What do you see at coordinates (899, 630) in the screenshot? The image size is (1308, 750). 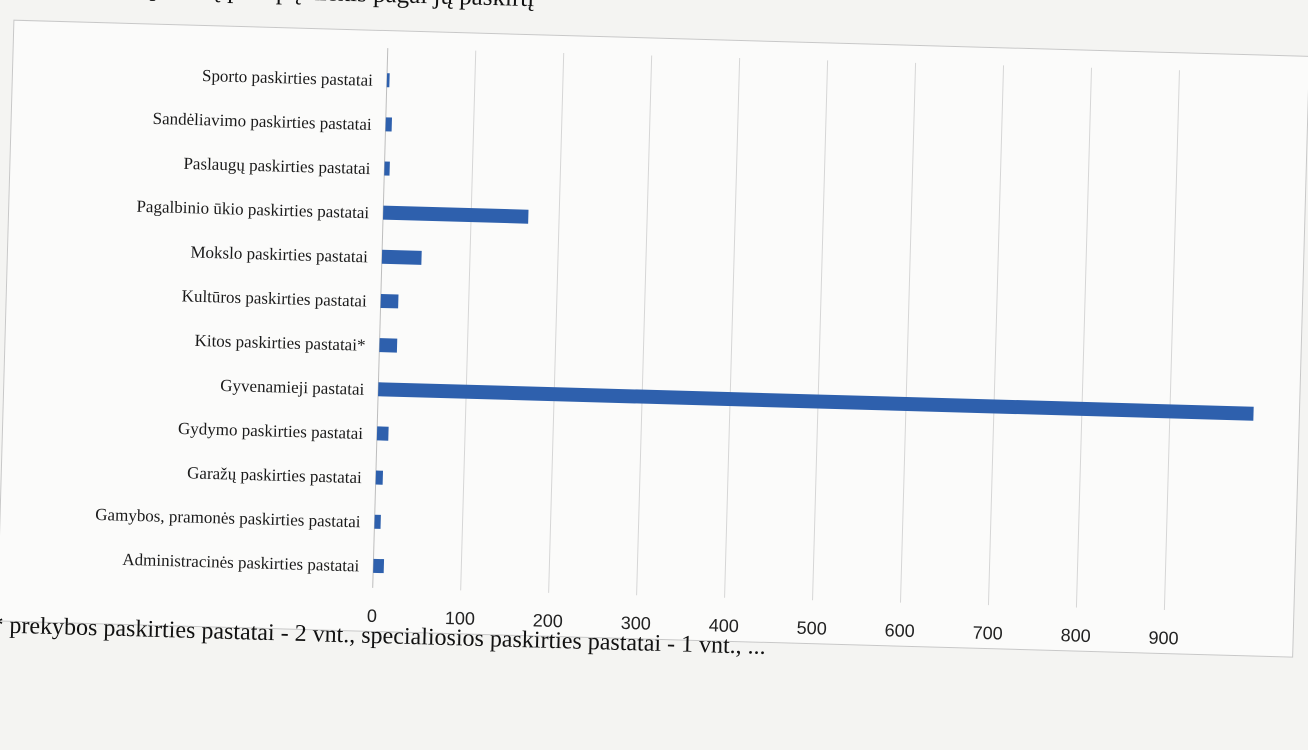 I see `x-tick-label: 600` at bounding box center [899, 630].